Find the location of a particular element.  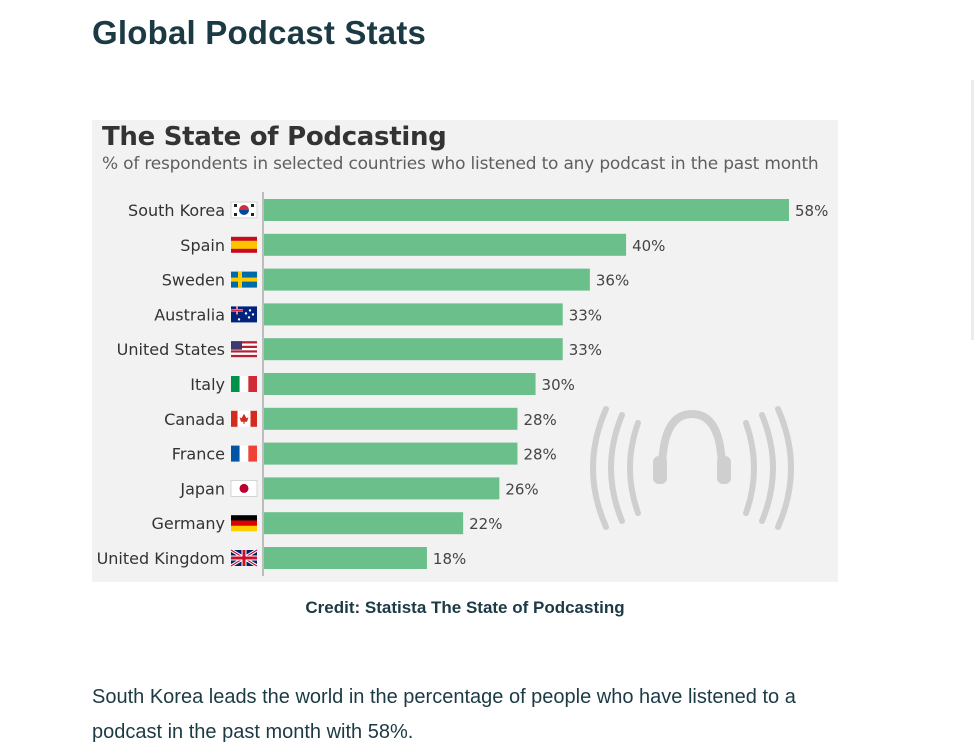

category-label: Germany is located at coordinates (188, 523).